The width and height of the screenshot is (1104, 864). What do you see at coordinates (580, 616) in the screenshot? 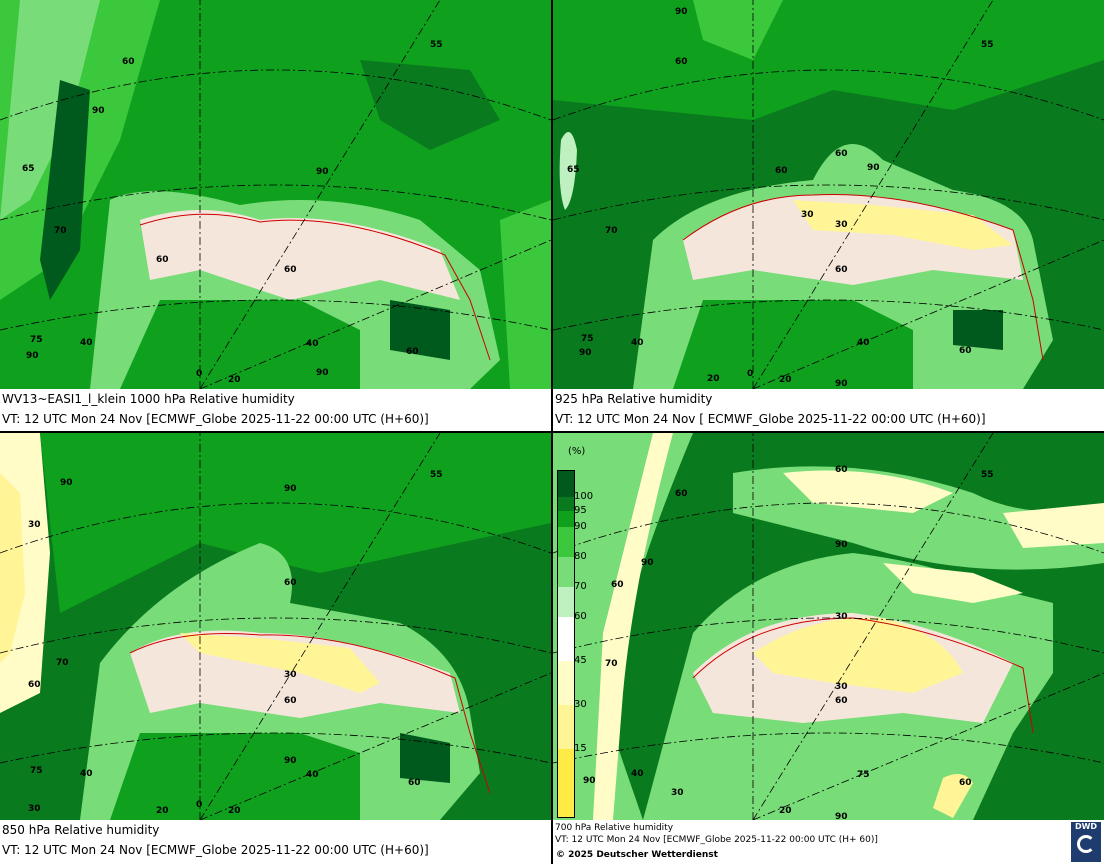
I see `legend-tick: 60` at bounding box center [580, 616].